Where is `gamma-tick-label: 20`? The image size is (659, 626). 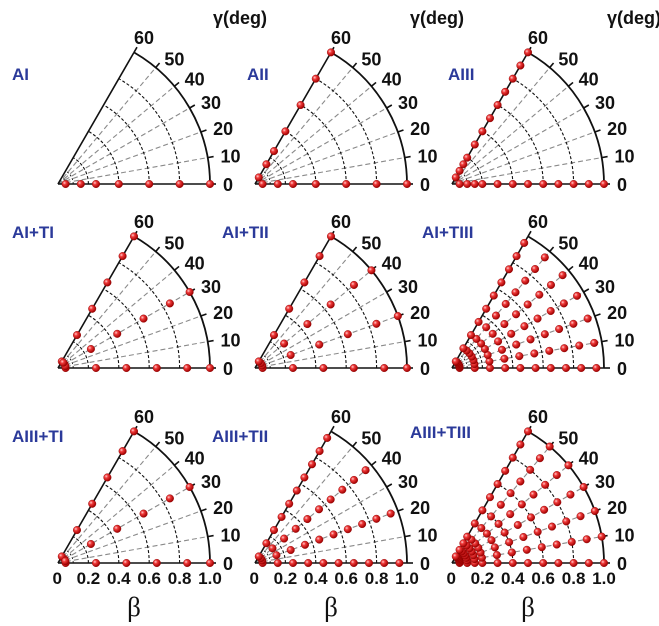 gamma-tick-label: 20 is located at coordinates (223, 129).